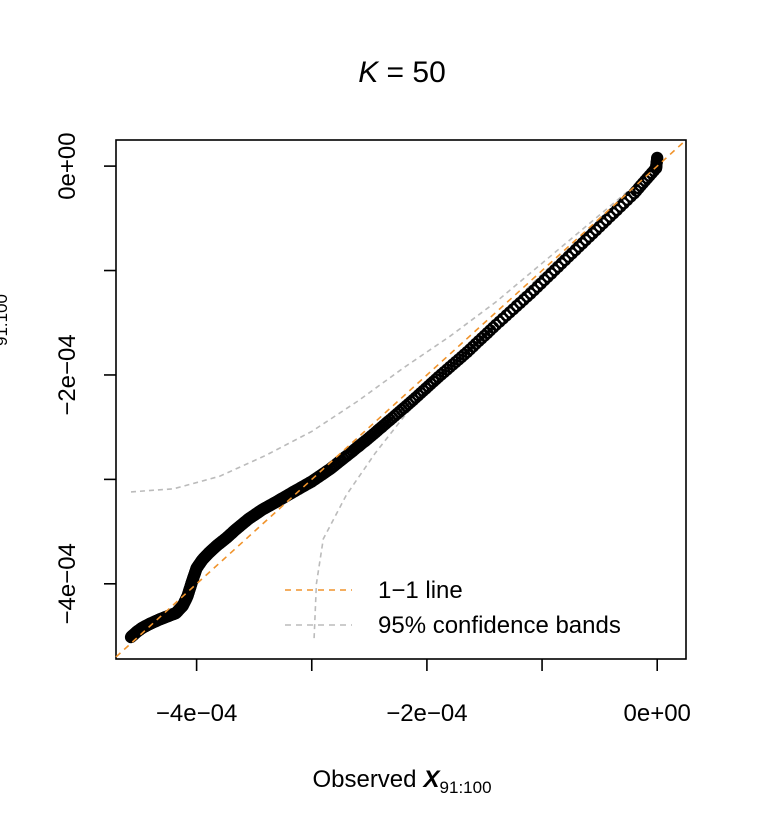 The image size is (760, 837). What do you see at coordinates (67, 374) in the screenshot?
I see `y-tick-label: −2e−04` at bounding box center [67, 374].